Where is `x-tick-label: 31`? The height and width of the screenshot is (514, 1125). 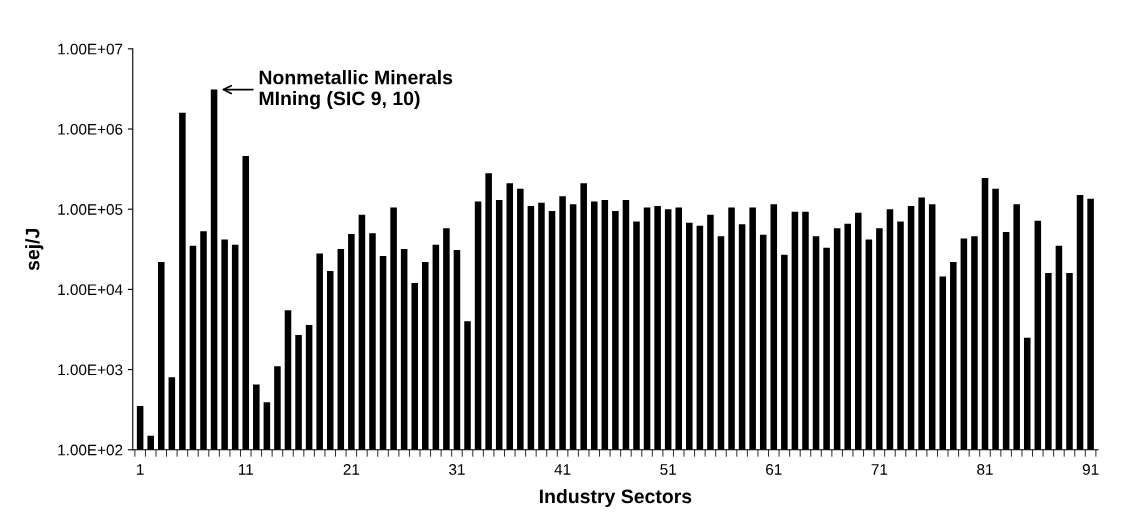
x-tick-label: 31 is located at coordinates (457, 469).